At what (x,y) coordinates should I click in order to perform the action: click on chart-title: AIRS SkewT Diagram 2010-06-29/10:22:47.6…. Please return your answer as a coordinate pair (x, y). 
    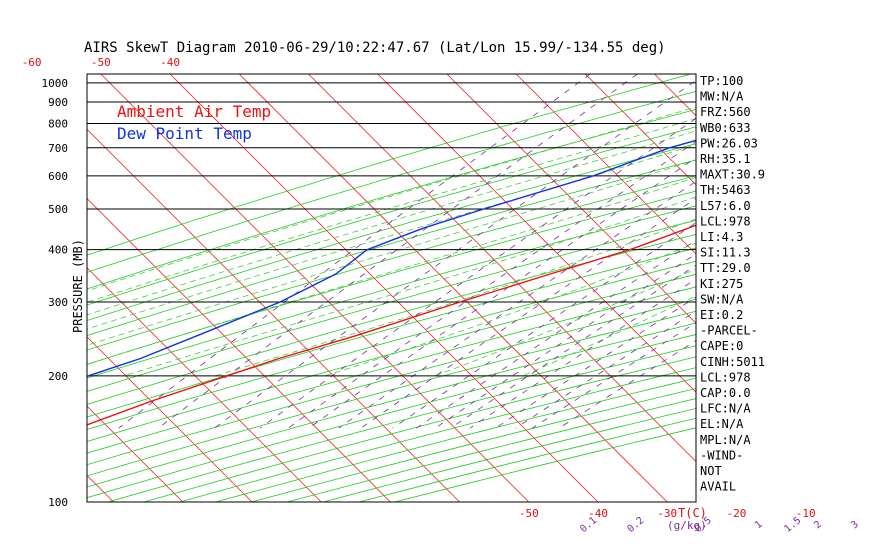
    Looking at the image, I should click on (375, 48).